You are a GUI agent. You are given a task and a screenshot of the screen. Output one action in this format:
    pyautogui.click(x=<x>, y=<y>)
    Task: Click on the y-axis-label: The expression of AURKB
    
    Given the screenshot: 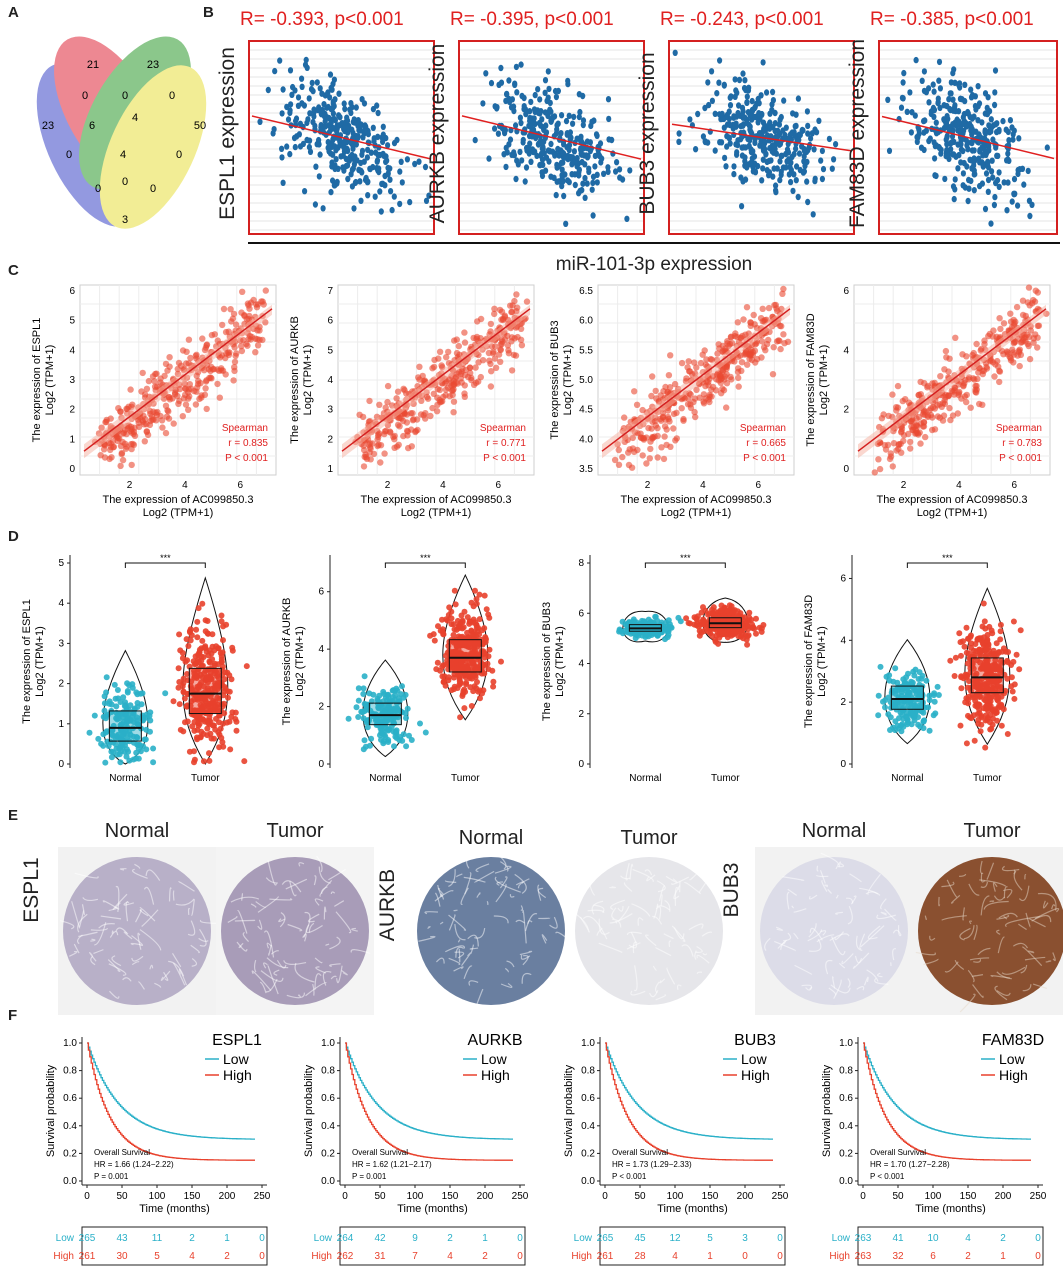 What is the action you would take?
    pyautogui.click(x=287, y=662)
    